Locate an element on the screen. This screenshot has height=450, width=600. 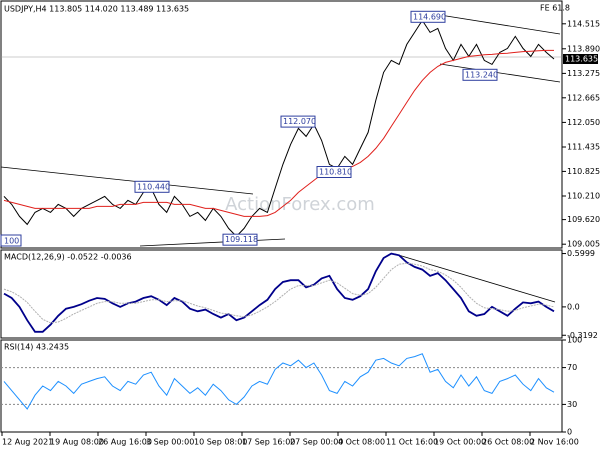
panel-title: MACD(12,26,9) -0.0522 -0.0036 is located at coordinates (68, 257).